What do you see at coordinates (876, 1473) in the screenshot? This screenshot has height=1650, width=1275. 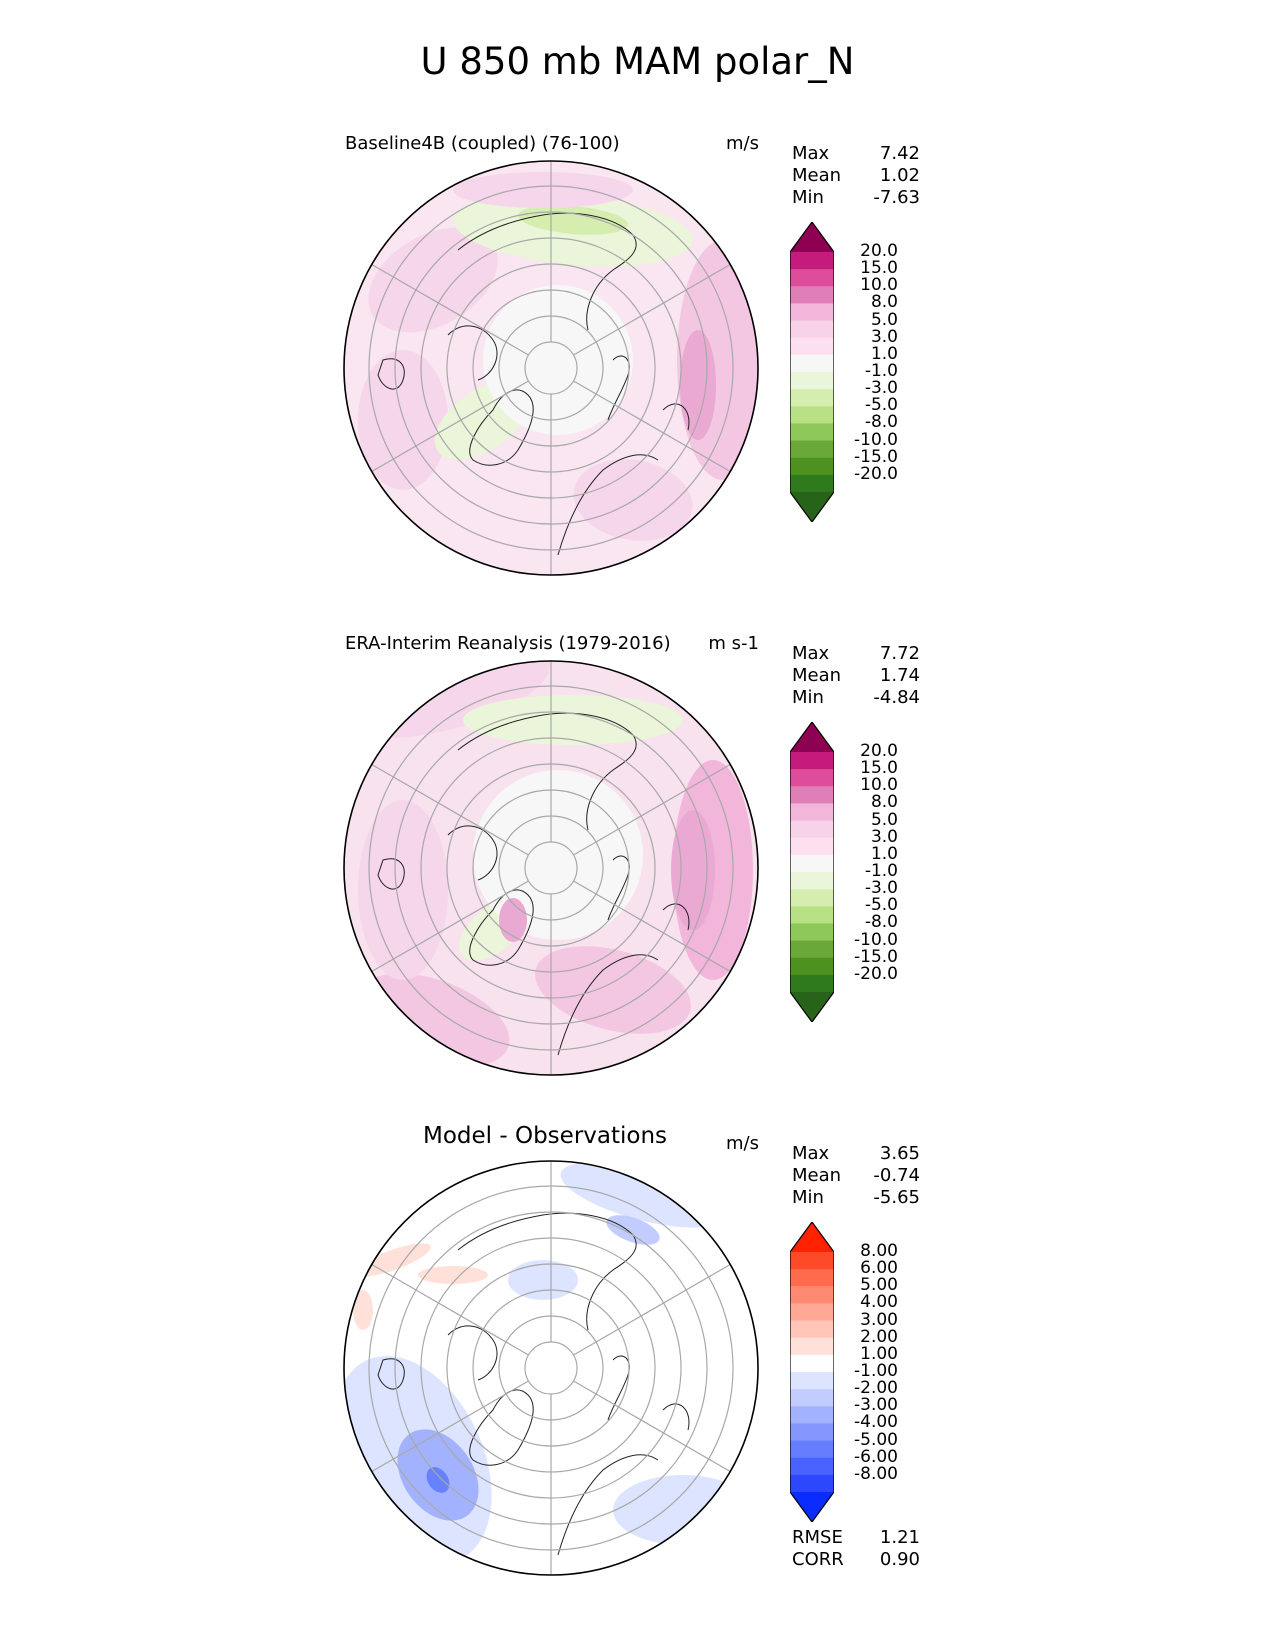 I see `colorbar-tick-label: -8.00` at bounding box center [876, 1473].